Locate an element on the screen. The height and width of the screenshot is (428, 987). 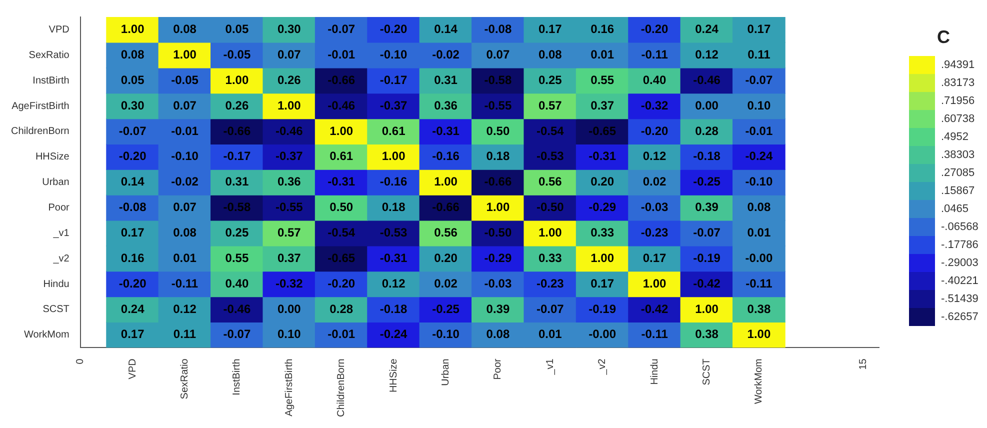
y-tick-label: ChildrenBorn is located at coordinates (40, 132).